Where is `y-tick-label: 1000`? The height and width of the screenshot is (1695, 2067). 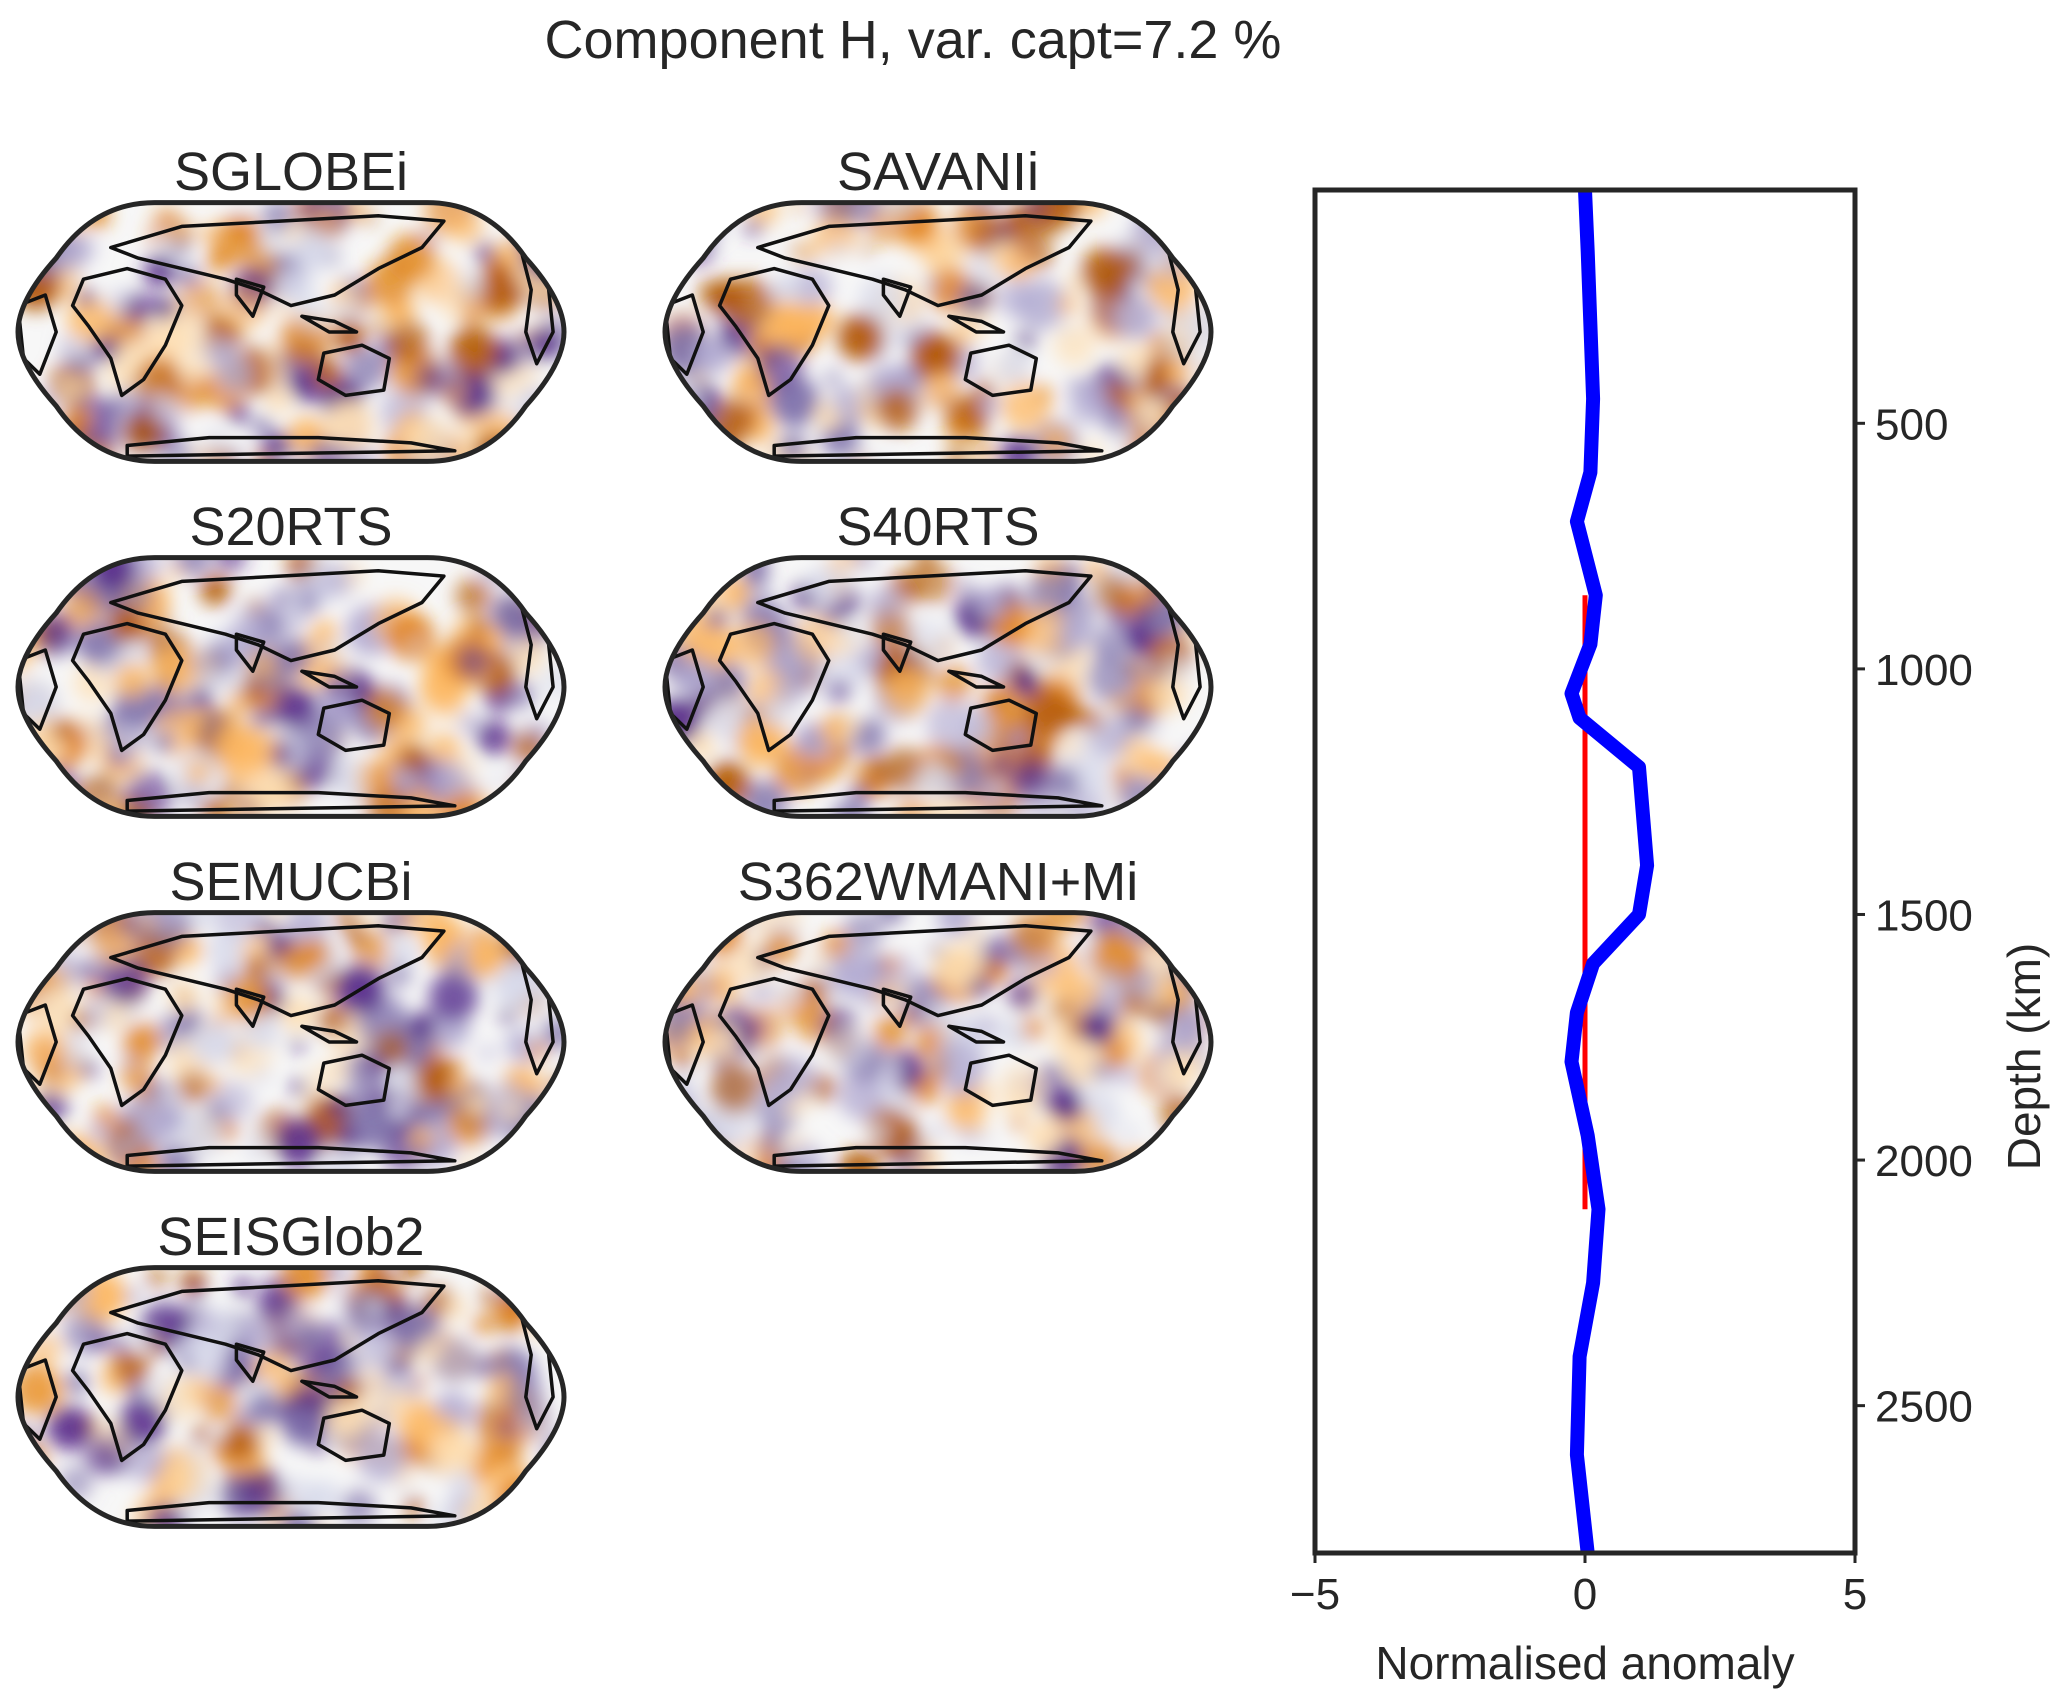
y-tick-label: 1000 is located at coordinates (1924, 670).